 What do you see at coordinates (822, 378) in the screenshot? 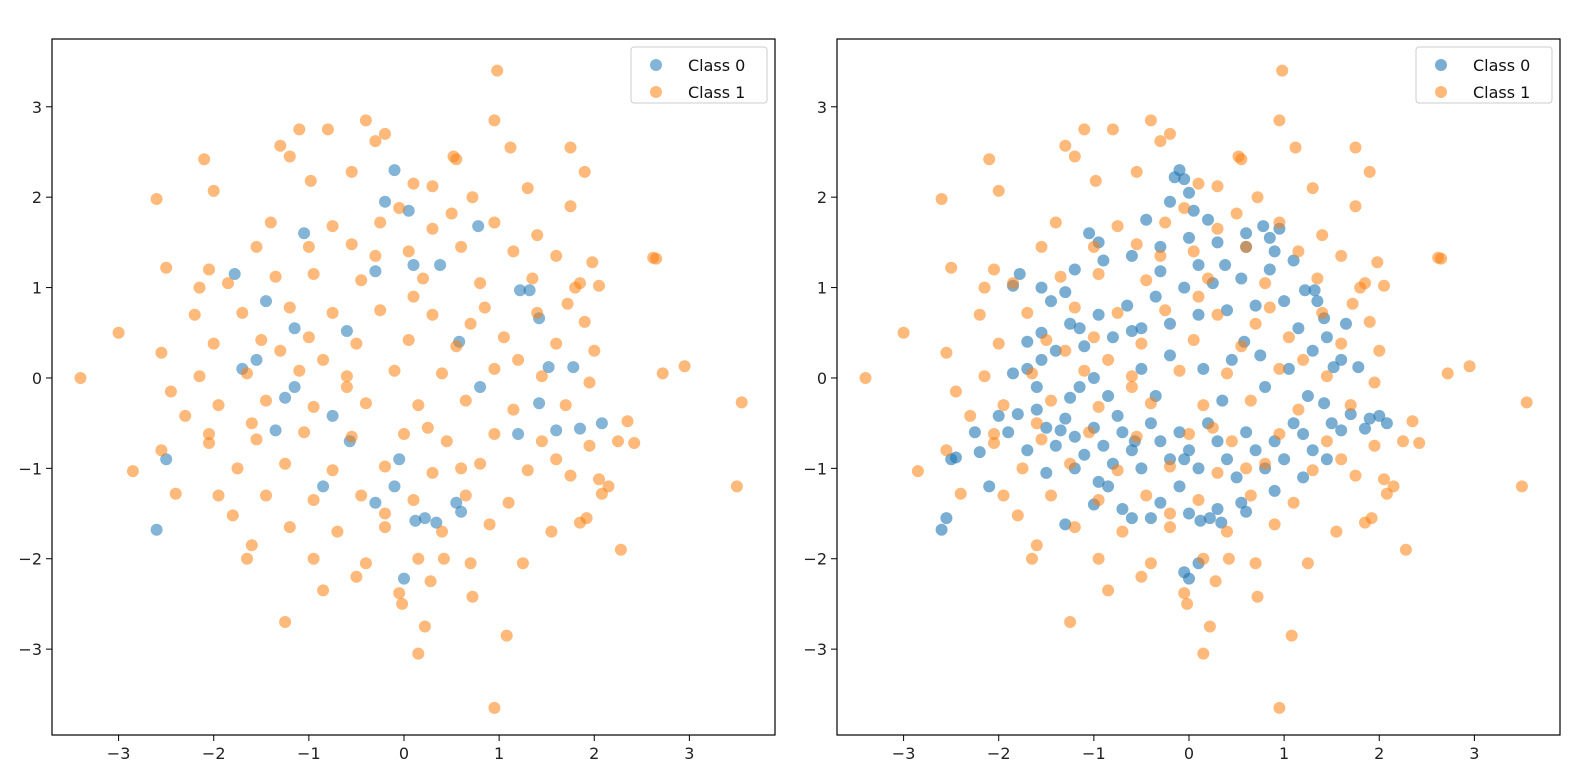
I see `y-tick-label: 0` at bounding box center [822, 378].